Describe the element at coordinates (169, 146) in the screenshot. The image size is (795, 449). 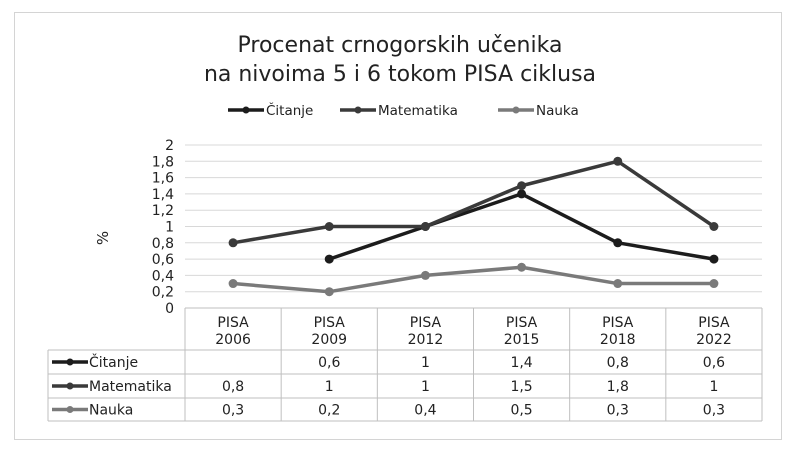
I see `y-tick-label: 2` at that location.